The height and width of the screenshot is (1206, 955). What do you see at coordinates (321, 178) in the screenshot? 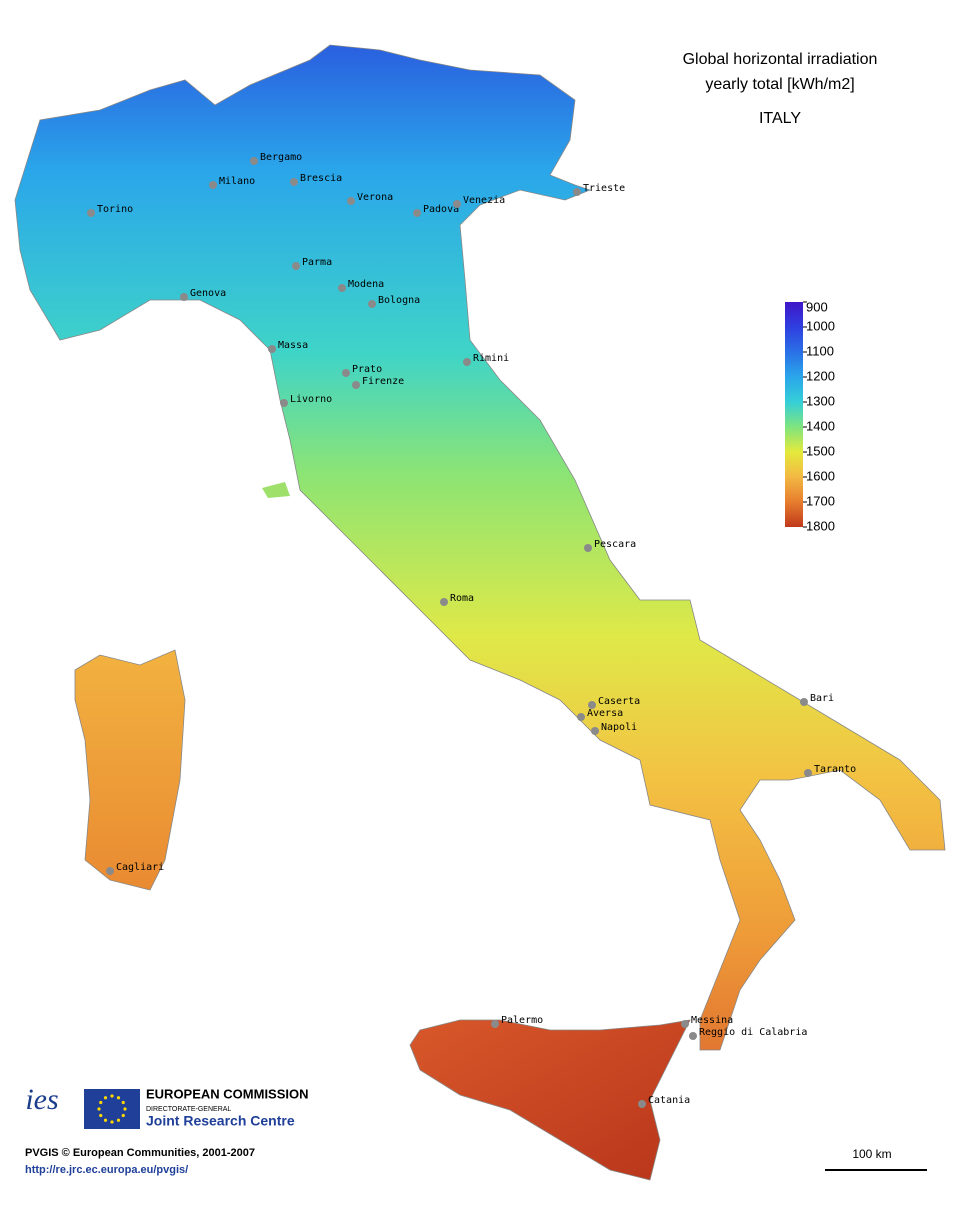
I see `city-label: Brescia` at bounding box center [321, 178].